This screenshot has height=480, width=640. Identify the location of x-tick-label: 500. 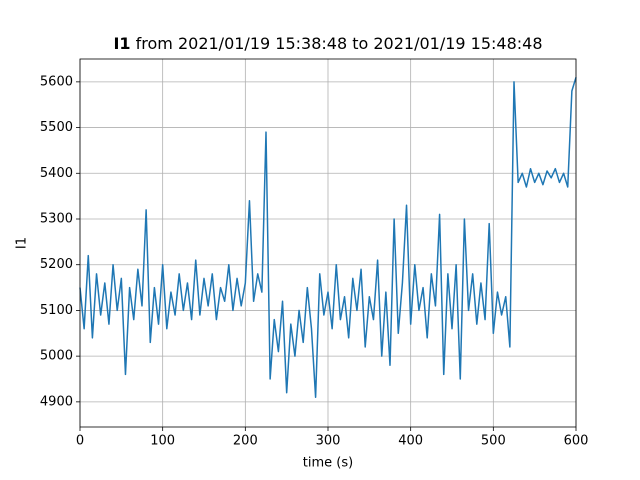
(493, 441).